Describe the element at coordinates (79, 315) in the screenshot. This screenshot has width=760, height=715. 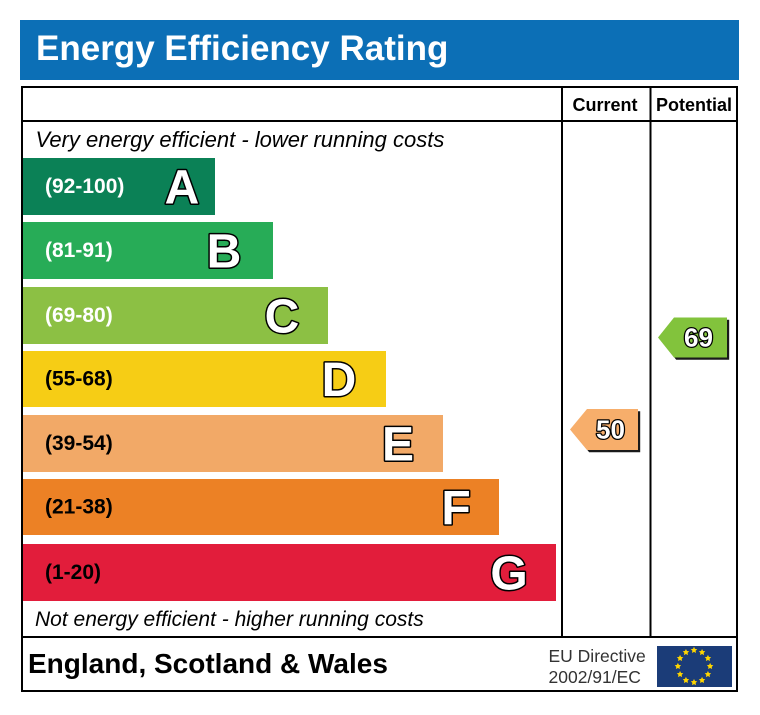
I see `svg-text: (69-80)` at that location.